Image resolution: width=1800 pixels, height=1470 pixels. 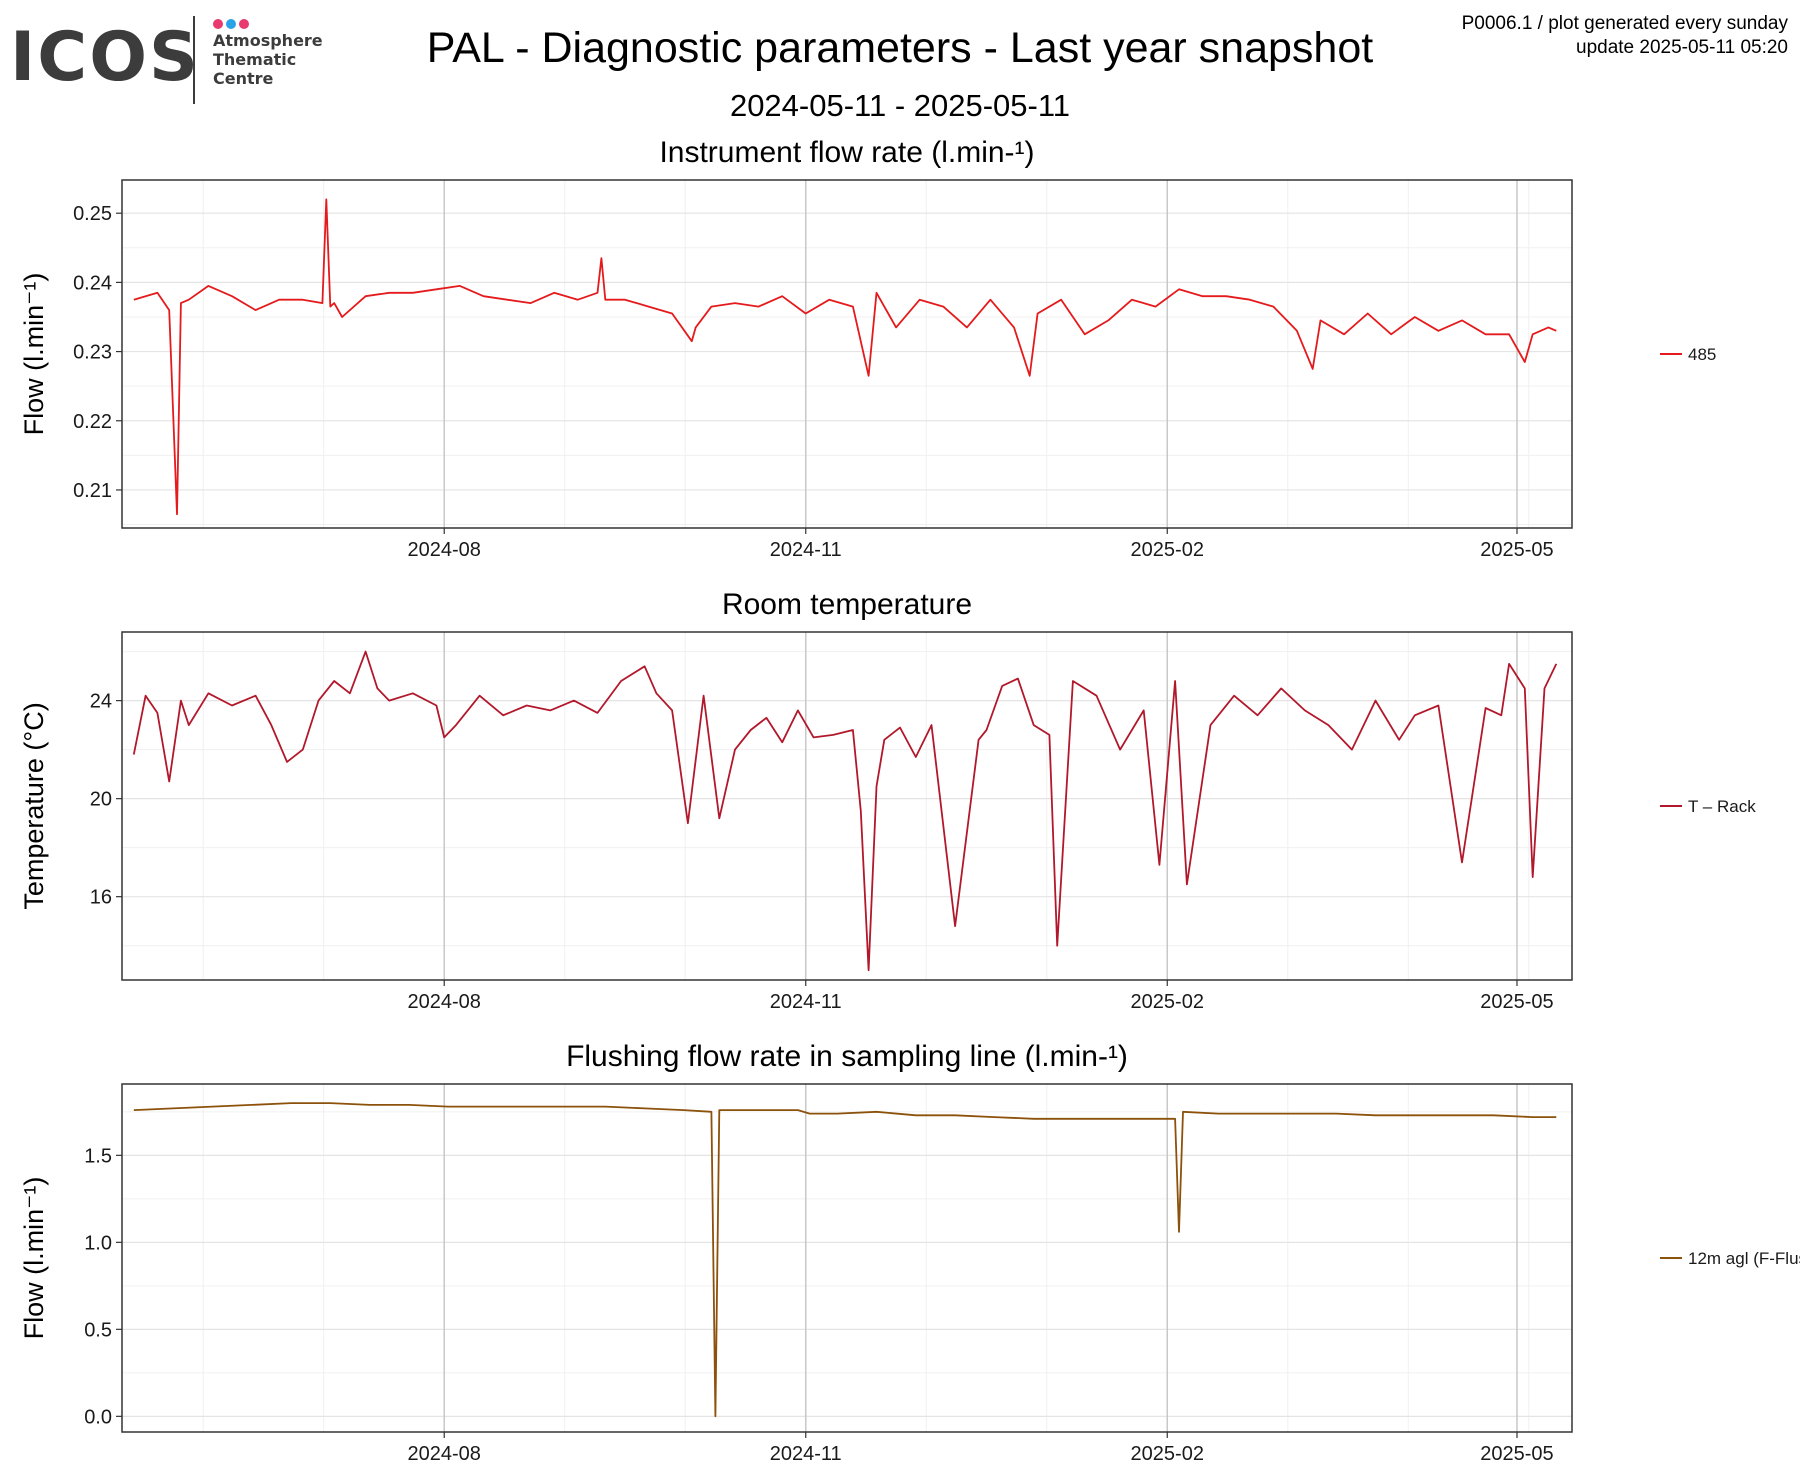 What do you see at coordinates (268, 40) in the screenshot?
I see `logo-line: Atmosphere` at bounding box center [268, 40].